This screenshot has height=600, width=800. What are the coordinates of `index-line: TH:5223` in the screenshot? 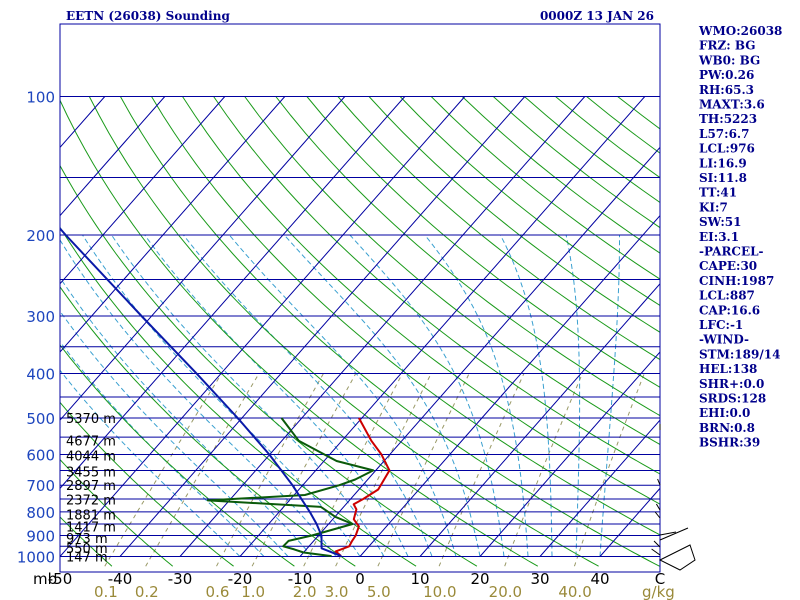 It's located at (728, 119).